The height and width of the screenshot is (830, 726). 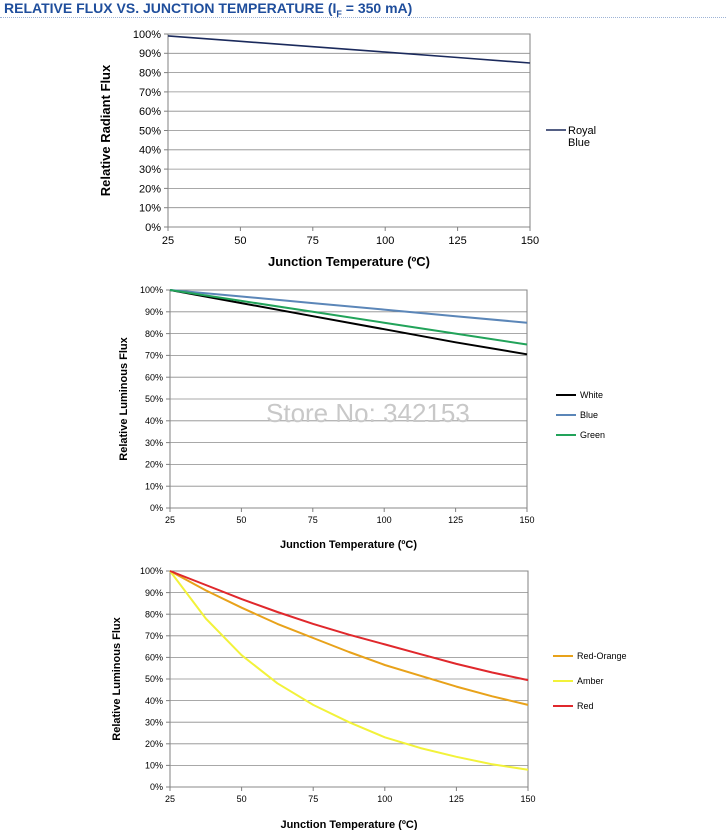 I want to click on title-divider, so click(x=363, y=18).